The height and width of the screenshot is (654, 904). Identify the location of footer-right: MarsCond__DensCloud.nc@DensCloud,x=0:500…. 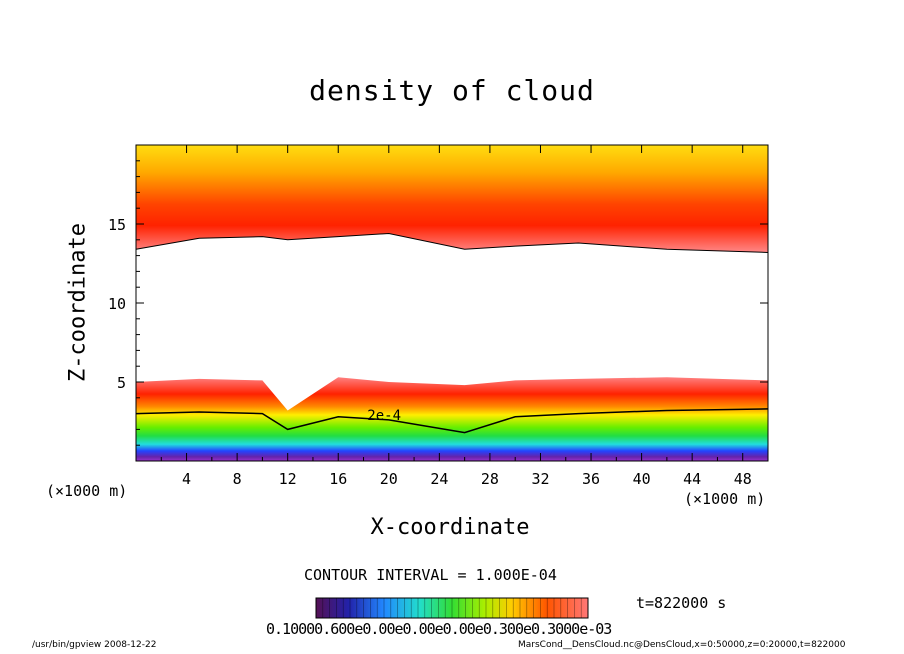
(682, 645).